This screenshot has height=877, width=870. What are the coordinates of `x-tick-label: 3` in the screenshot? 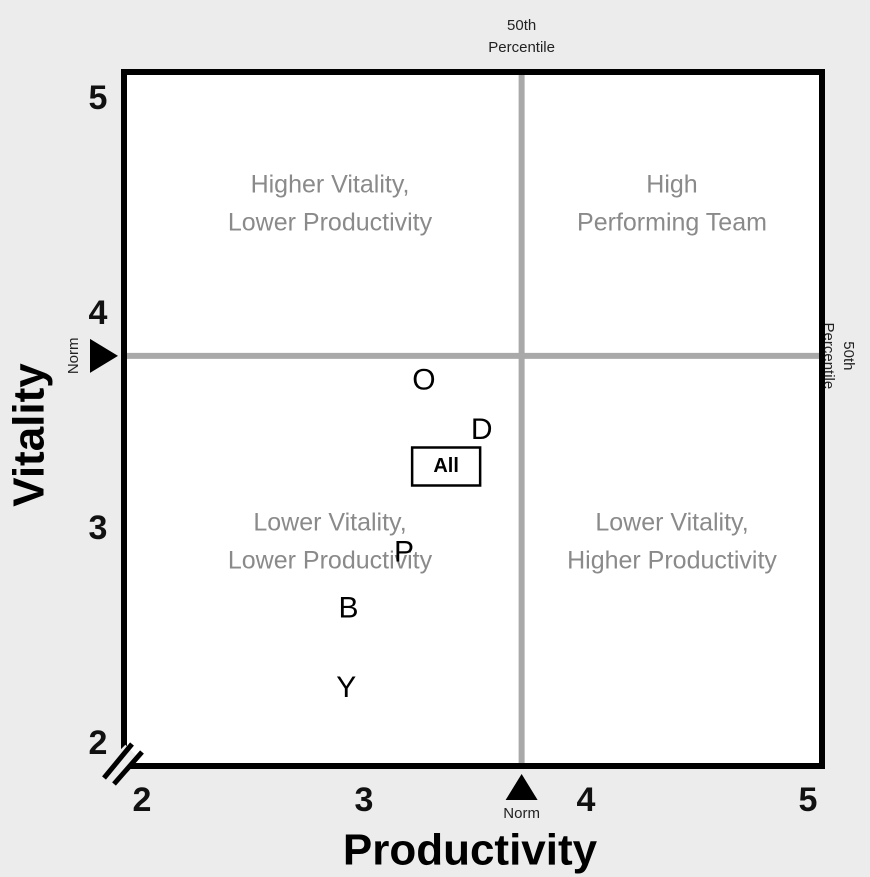 It's located at (364, 800).